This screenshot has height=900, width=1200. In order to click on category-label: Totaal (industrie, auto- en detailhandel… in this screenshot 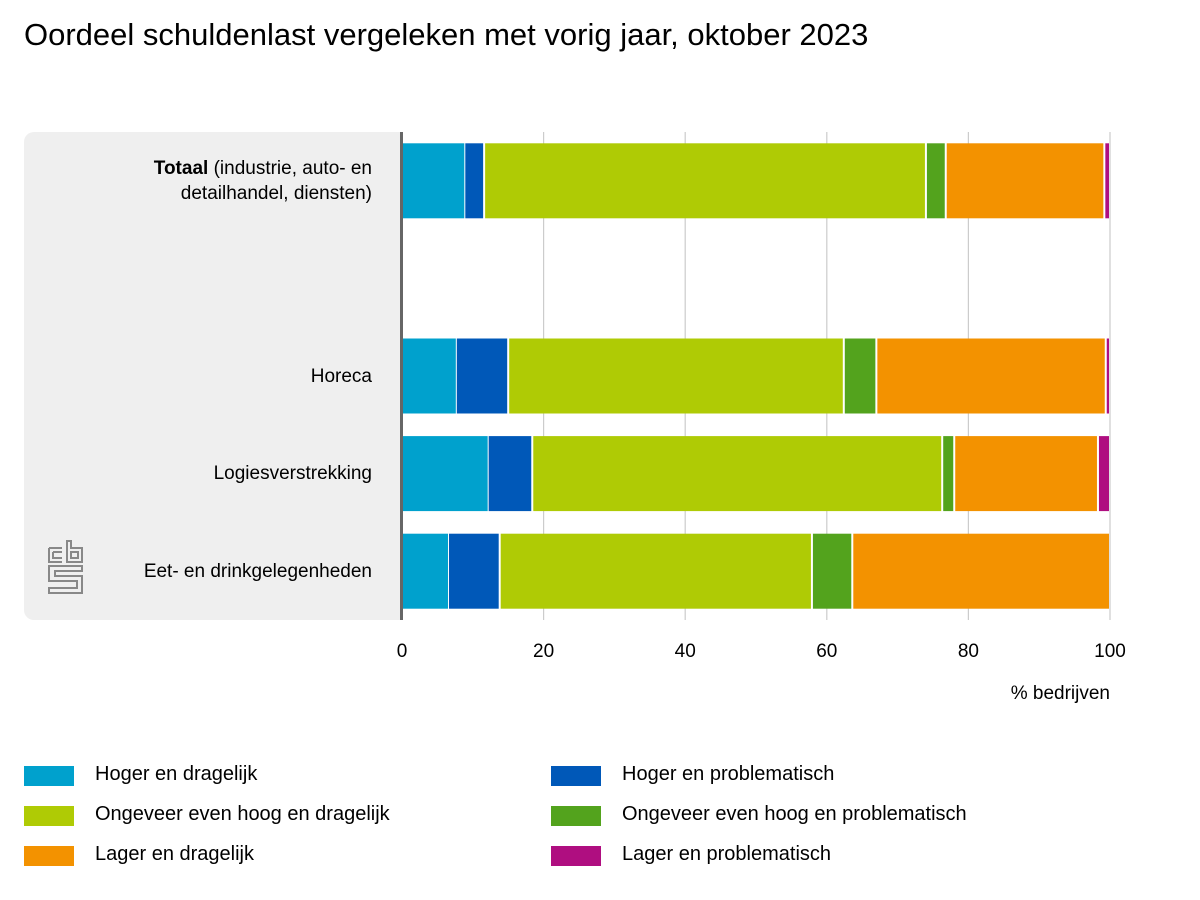, I will do `click(242, 181)`.